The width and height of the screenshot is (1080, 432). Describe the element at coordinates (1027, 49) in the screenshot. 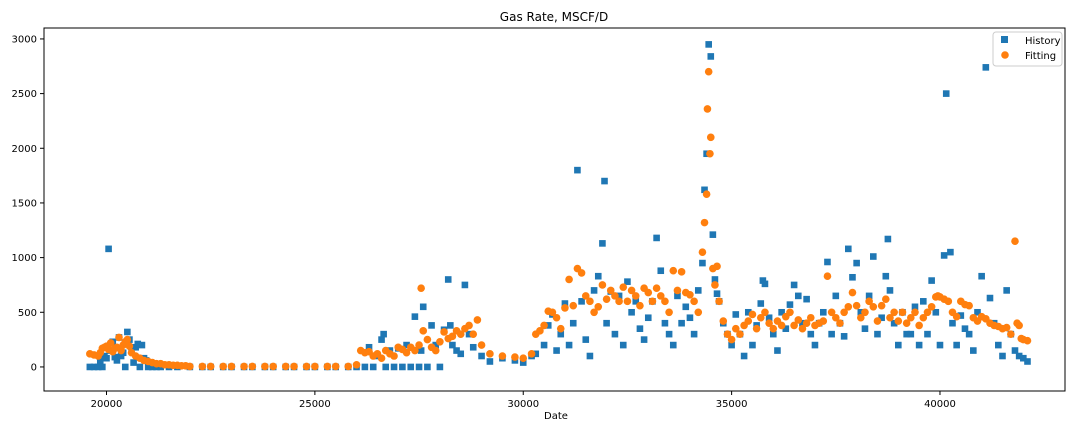

I see `legend: History Fitting` at that location.